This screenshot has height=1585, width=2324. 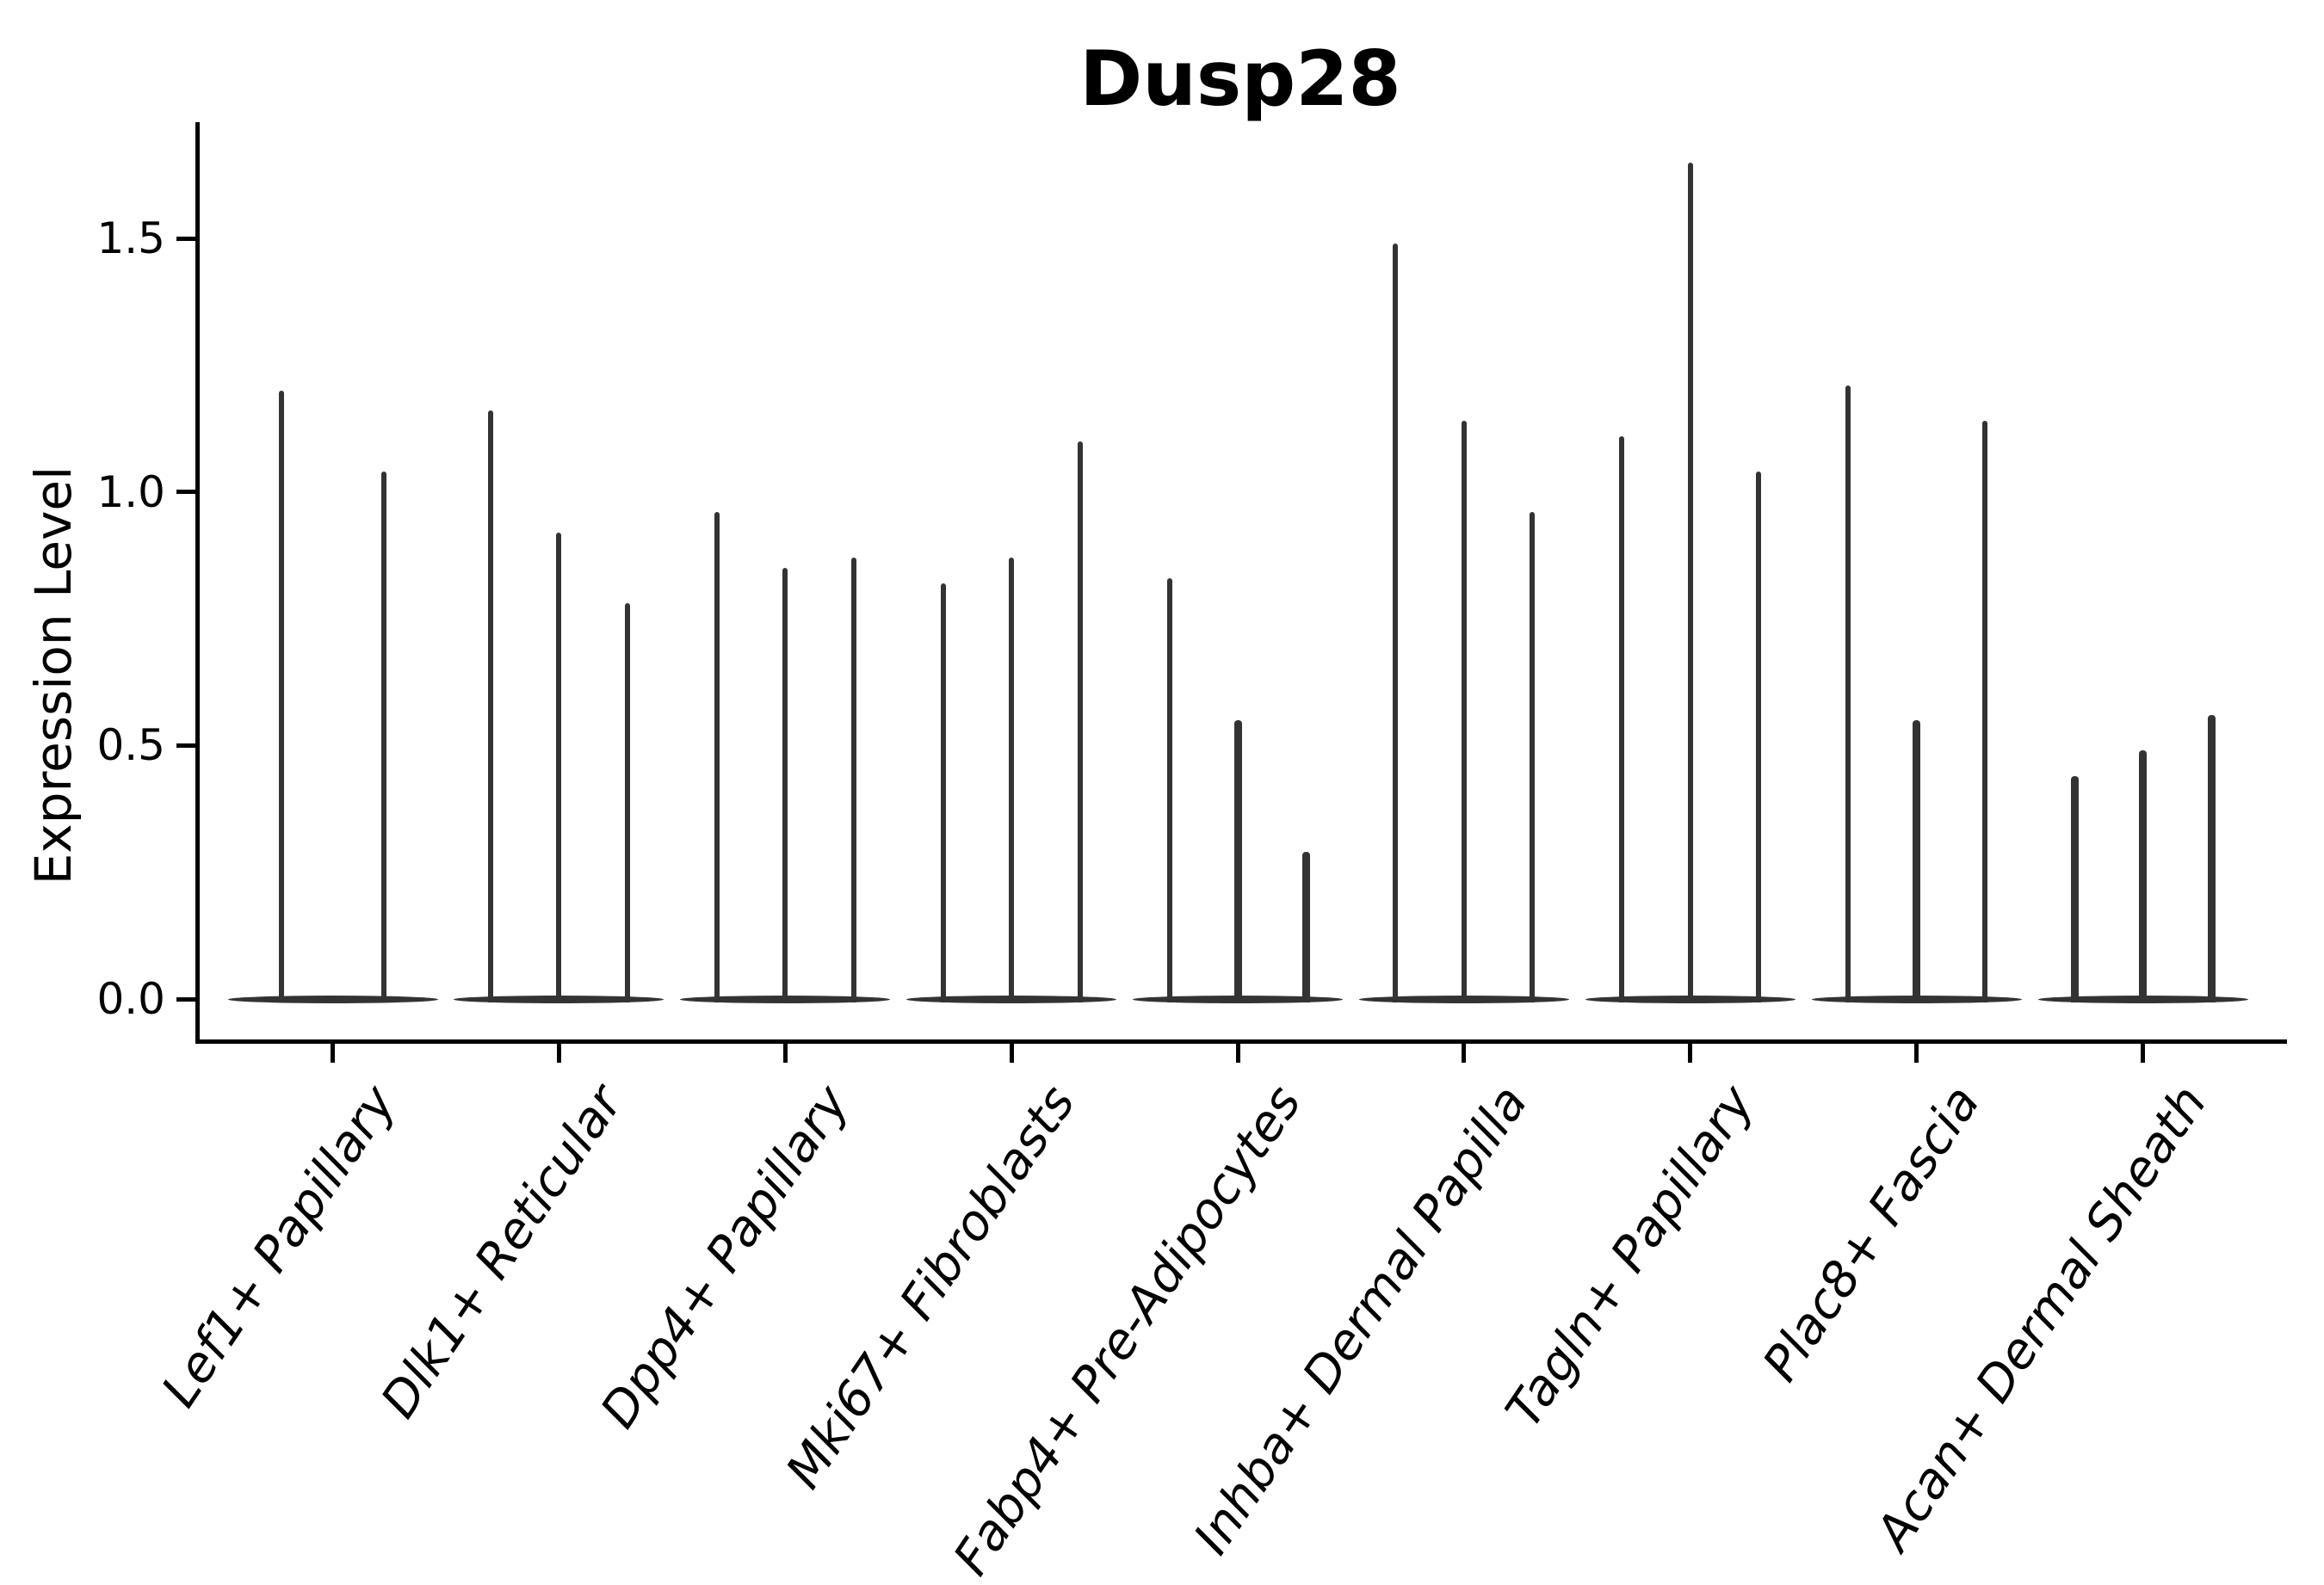 What do you see at coordinates (197, 583) in the screenshot?
I see `y-axis-spine` at bounding box center [197, 583].